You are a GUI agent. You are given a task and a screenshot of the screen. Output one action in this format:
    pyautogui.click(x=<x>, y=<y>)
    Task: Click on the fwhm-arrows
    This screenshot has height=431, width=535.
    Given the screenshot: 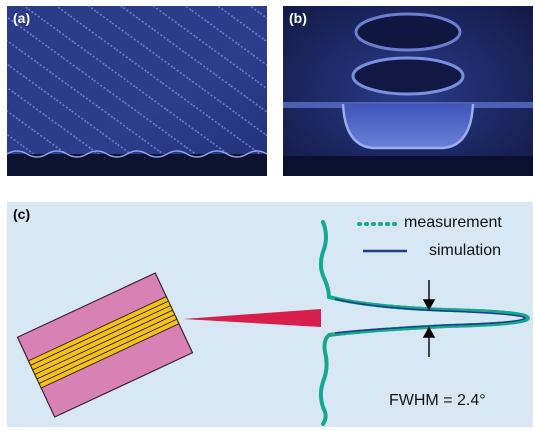 What is the action you would take?
    pyautogui.click(x=429, y=318)
    